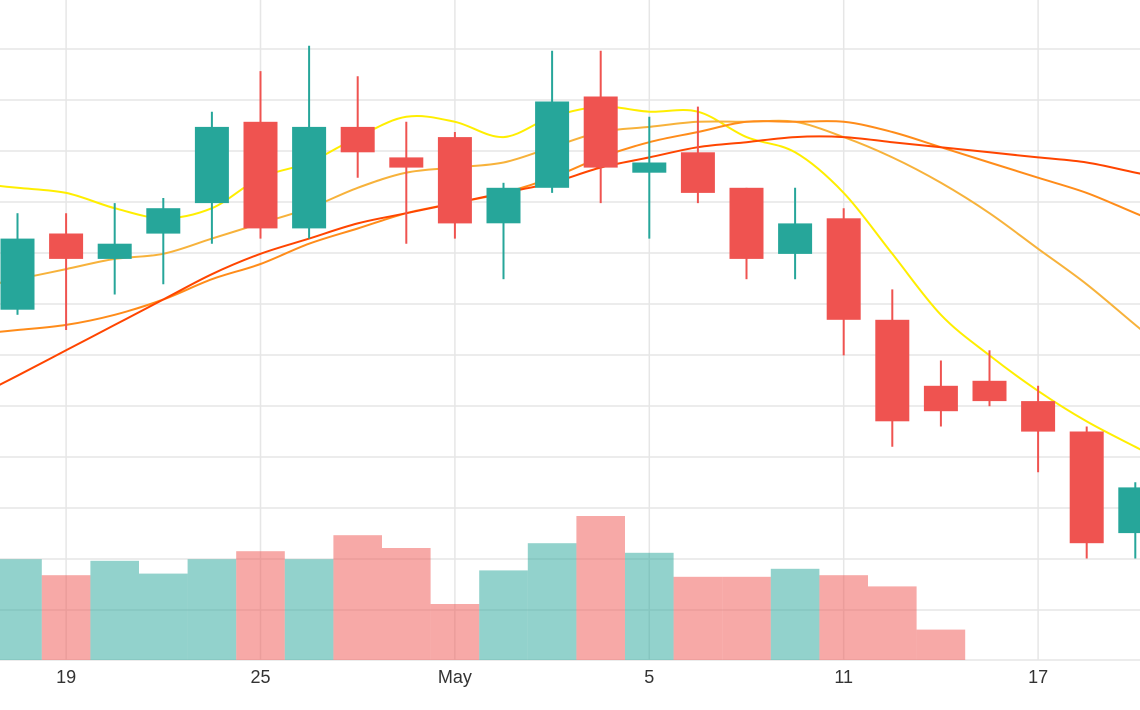 The width and height of the screenshot is (1140, 710). I want to click on x-tick-label: 25, so click(260, 677).